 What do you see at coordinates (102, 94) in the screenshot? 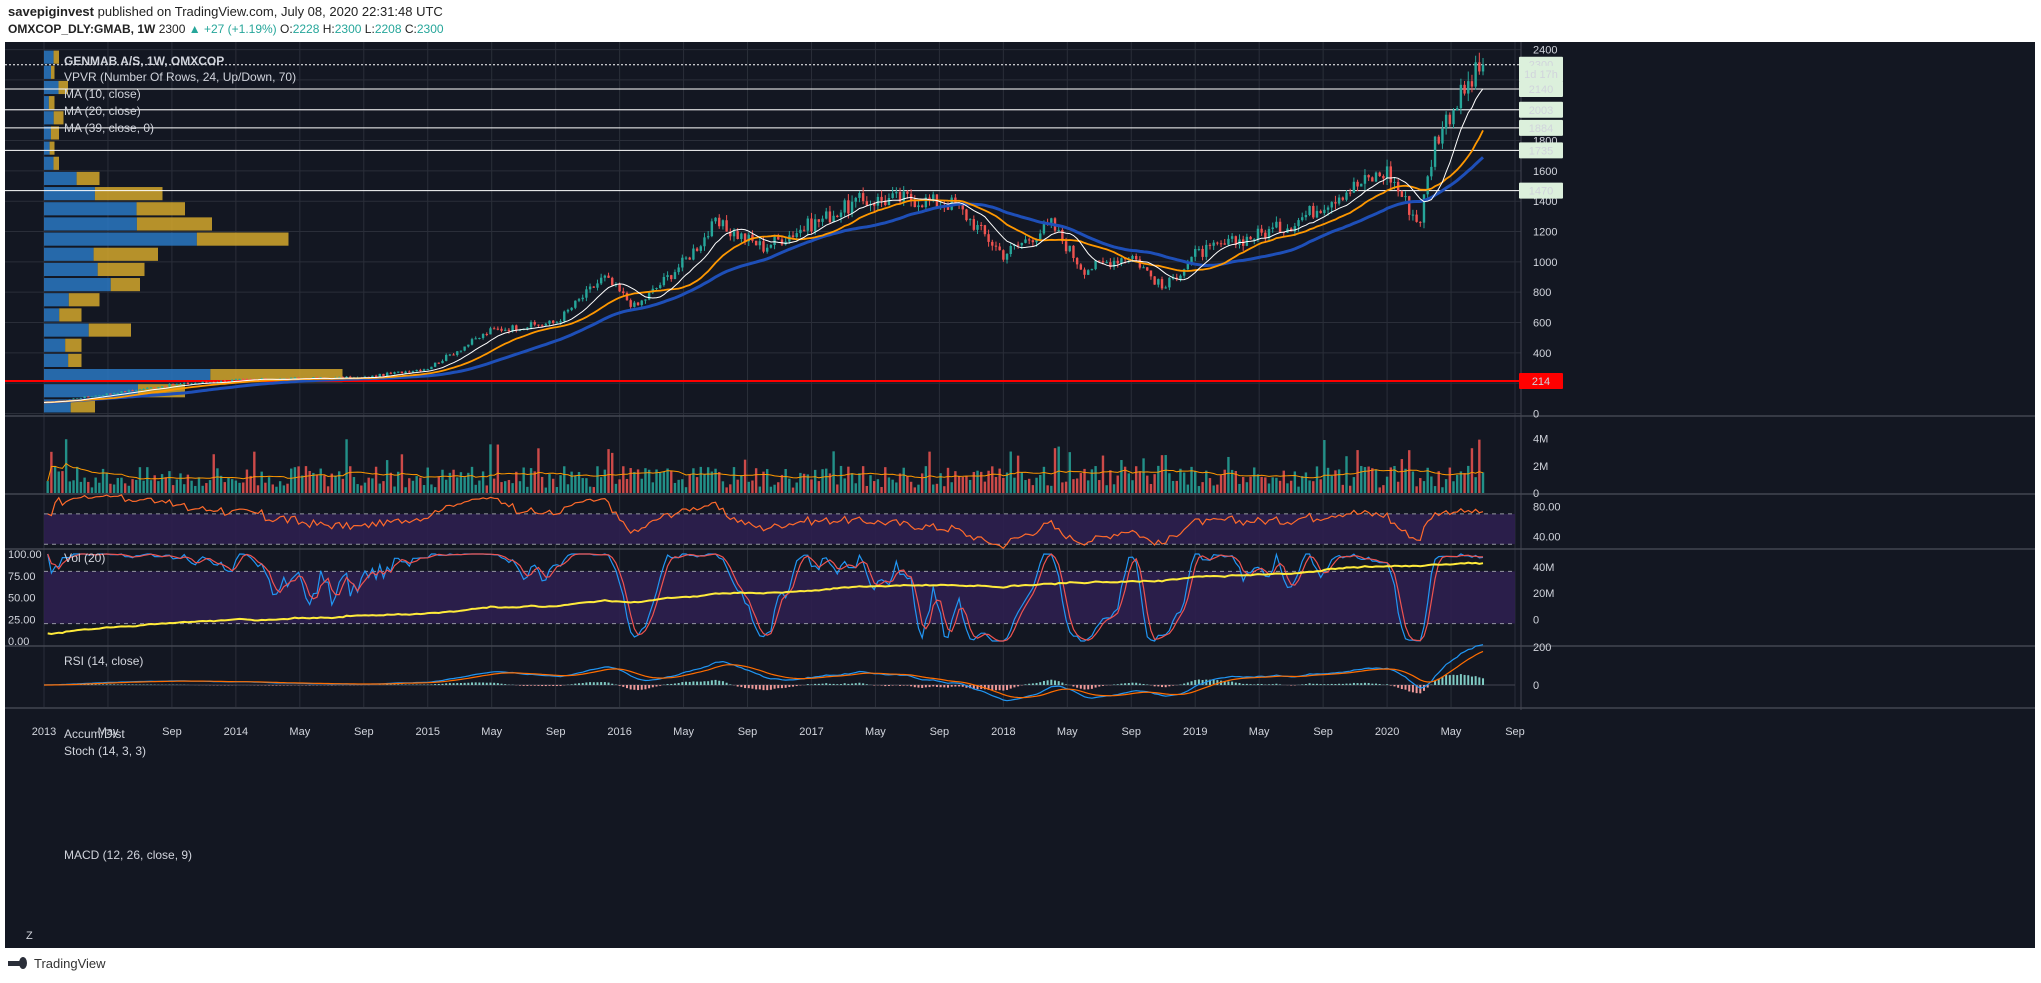
I see `legend-ma10: MA (10, close)` at bounding box center [102, 94].